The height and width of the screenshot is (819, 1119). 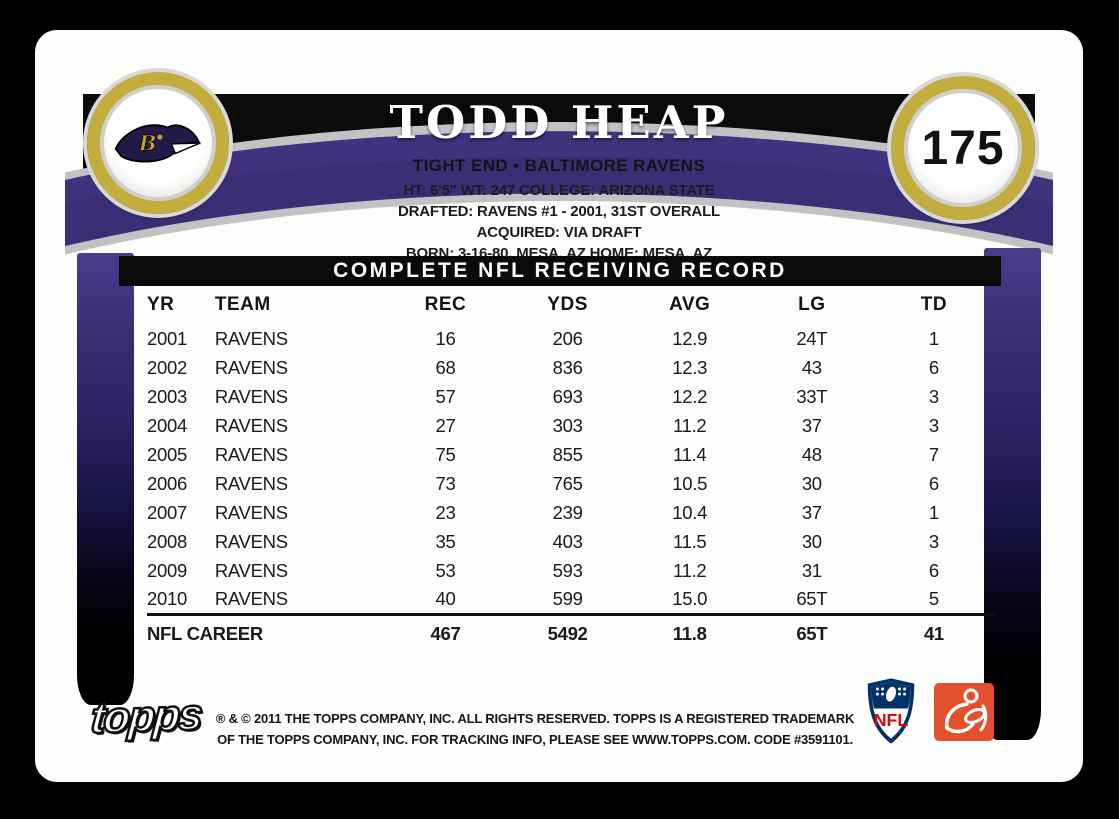 What do you see at coordinates (543, 483) in the screenshot?
I see `stats-row: 2006 RAVENS 73 765 10.5 30 6` at bounding box center [543, 483].